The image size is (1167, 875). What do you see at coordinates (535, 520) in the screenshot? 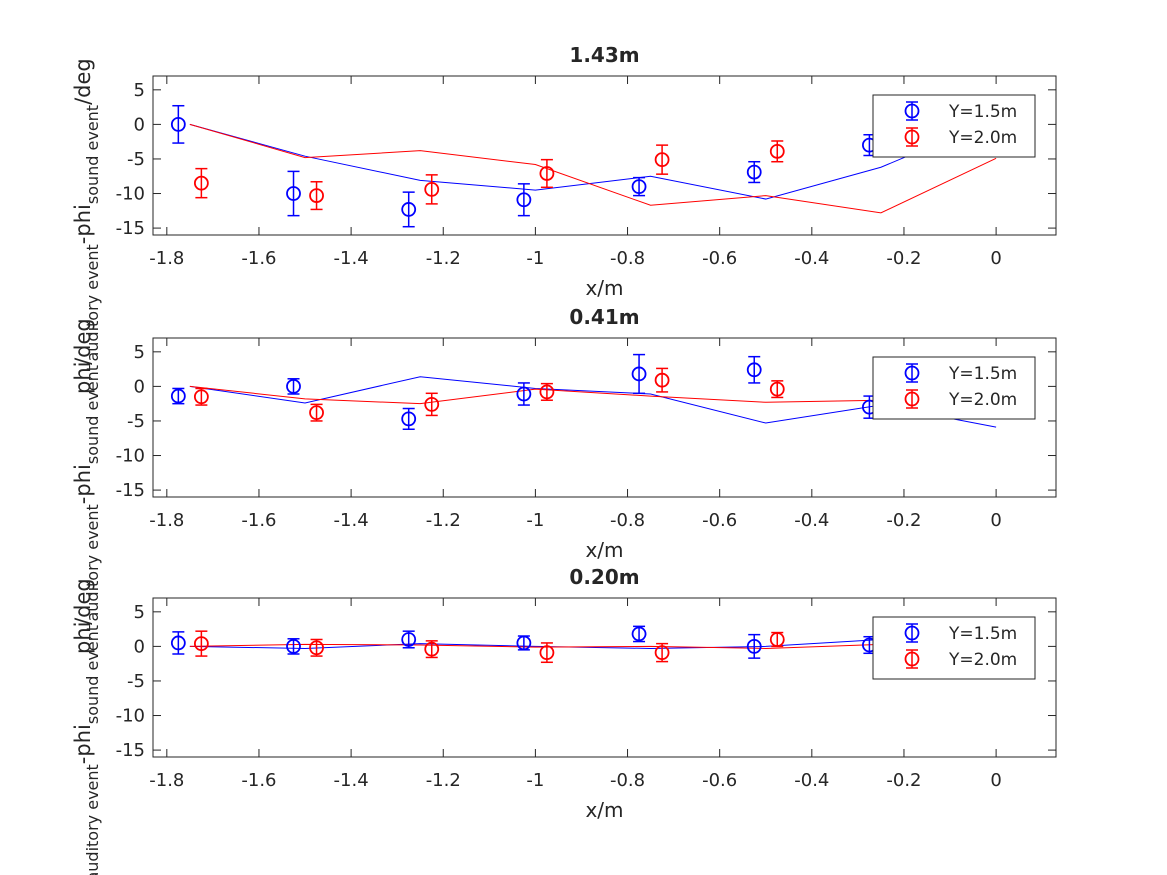
I see `x-tick-label: -1` at bounding box center [535, 520].